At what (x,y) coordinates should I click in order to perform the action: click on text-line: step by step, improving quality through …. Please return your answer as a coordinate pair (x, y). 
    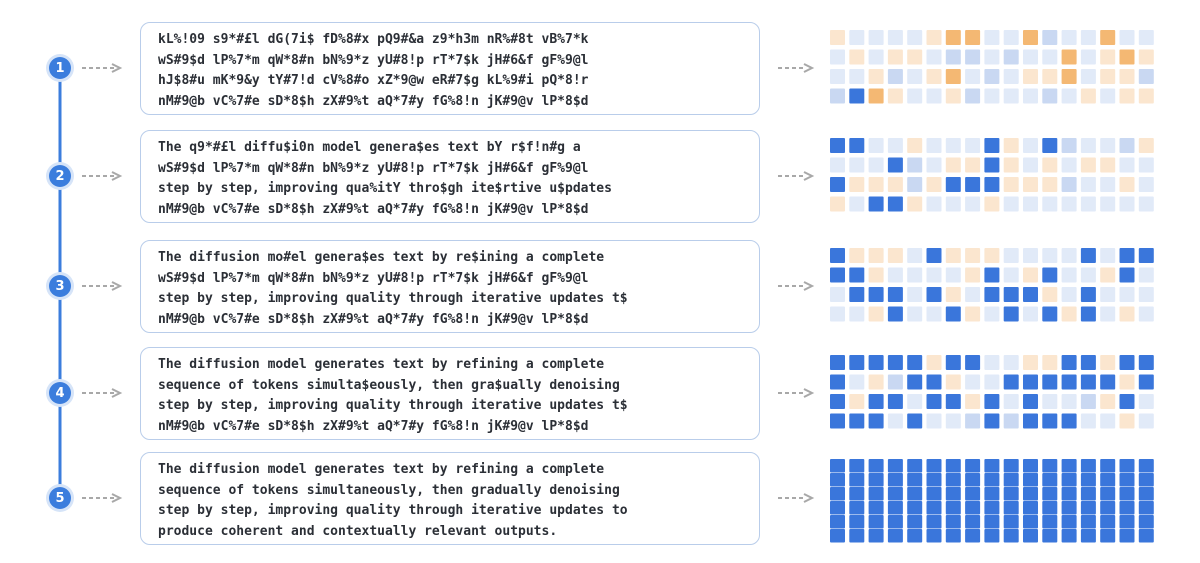
    Looking at the image, I should click on (393, 298).